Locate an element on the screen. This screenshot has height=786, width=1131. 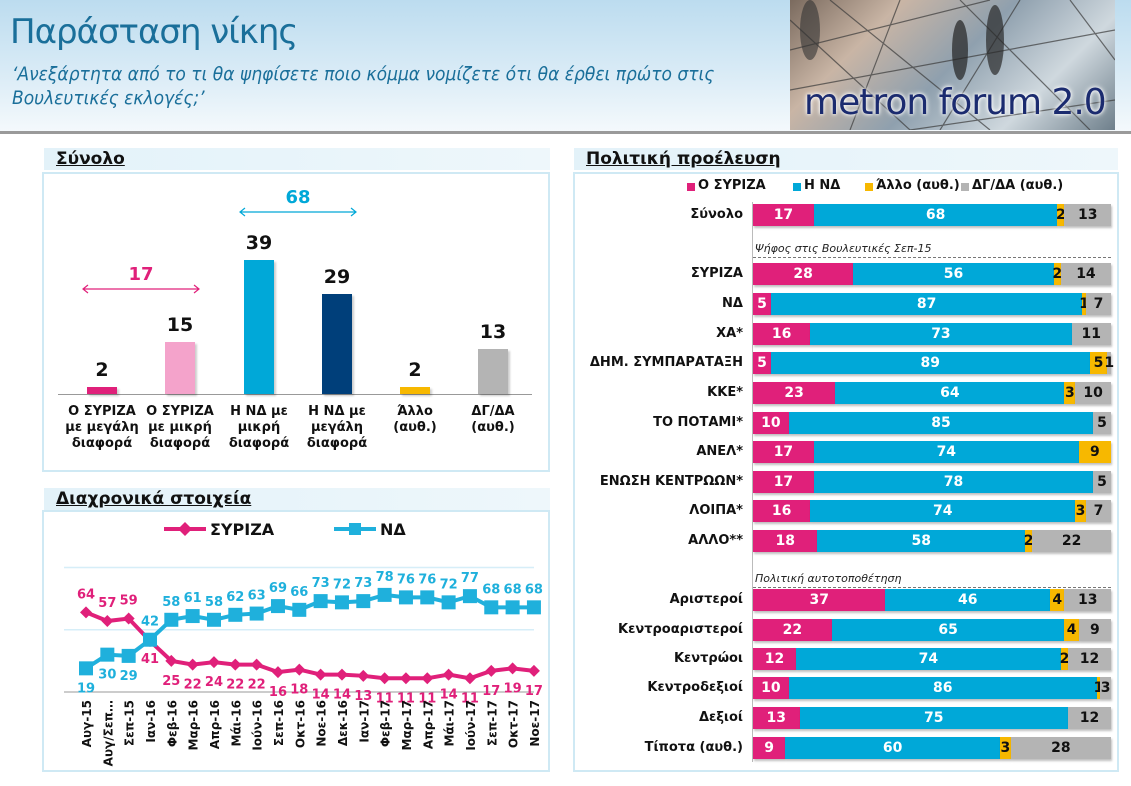
row-label: ΑΛΛΟ** is located at coordinates (715, 540).